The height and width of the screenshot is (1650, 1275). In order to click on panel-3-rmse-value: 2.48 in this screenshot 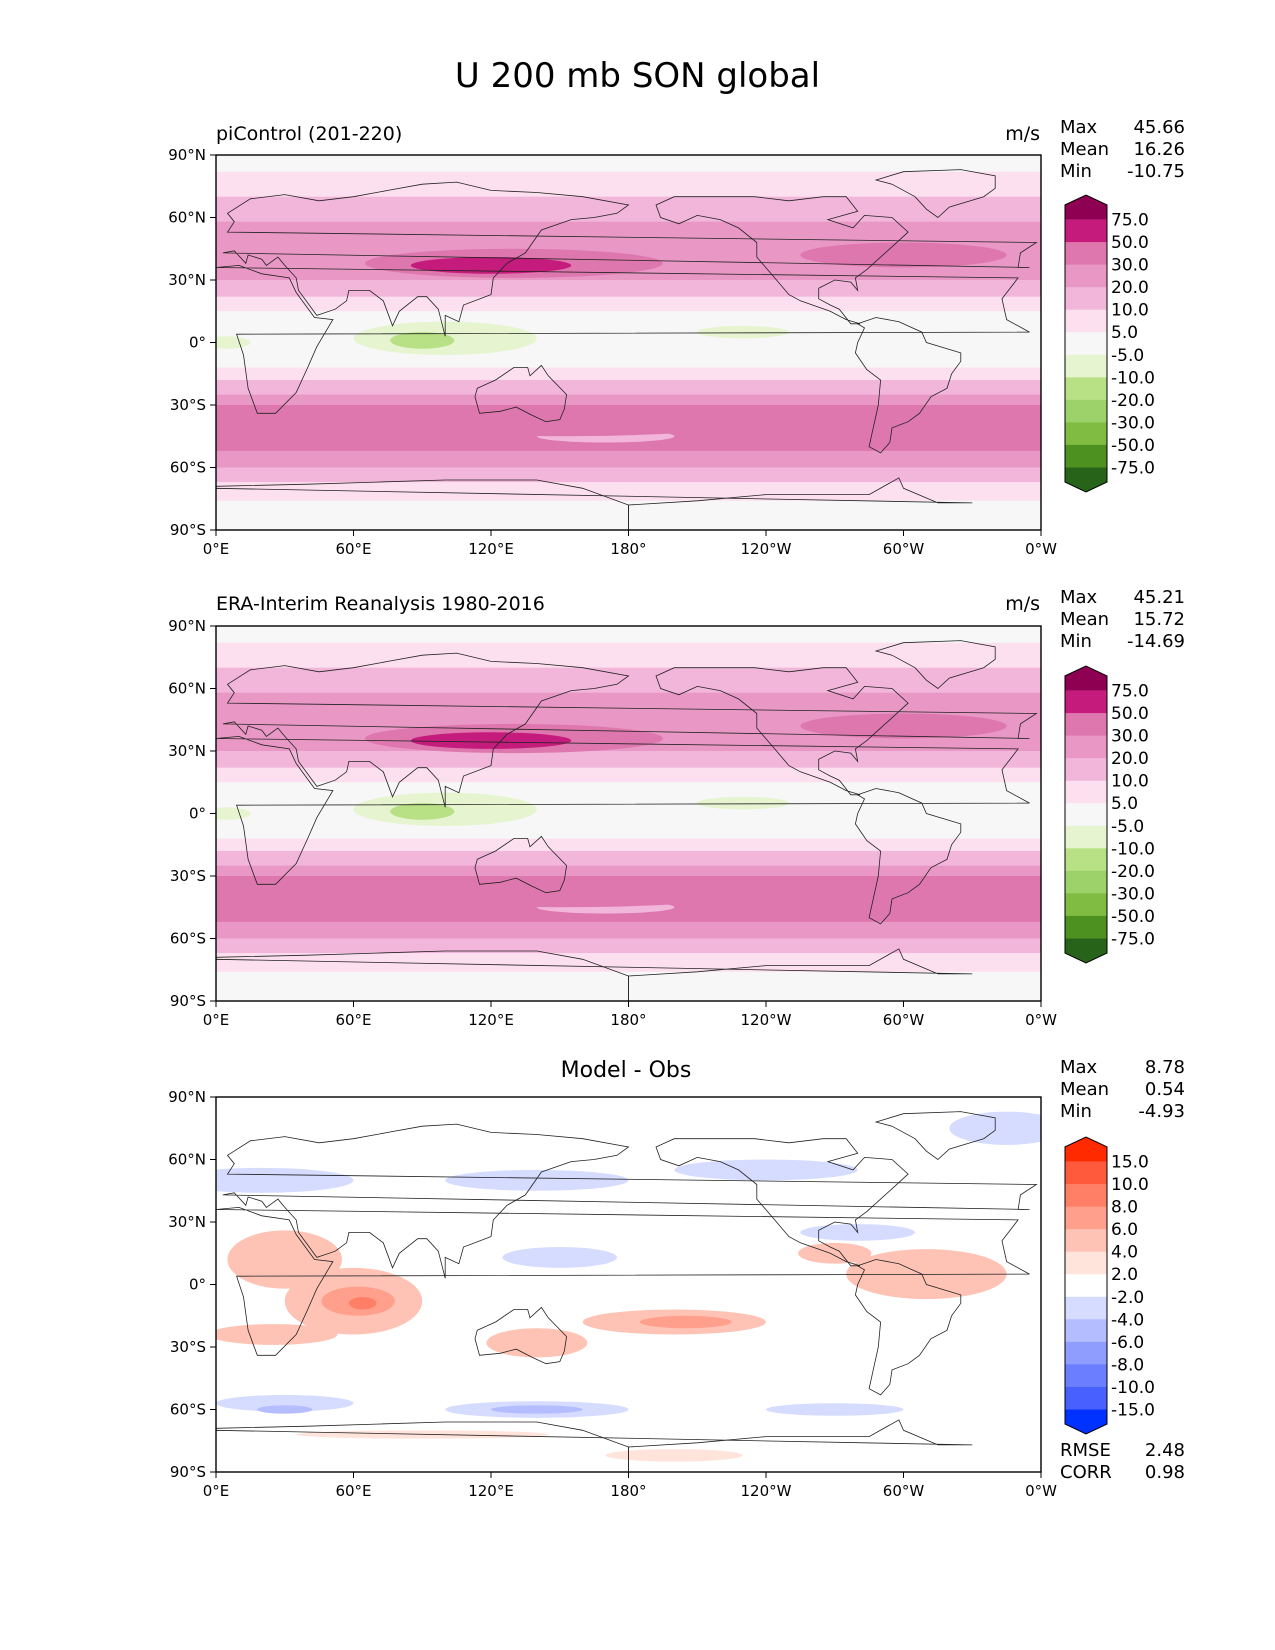, I will do `click(1164, 1450)`.